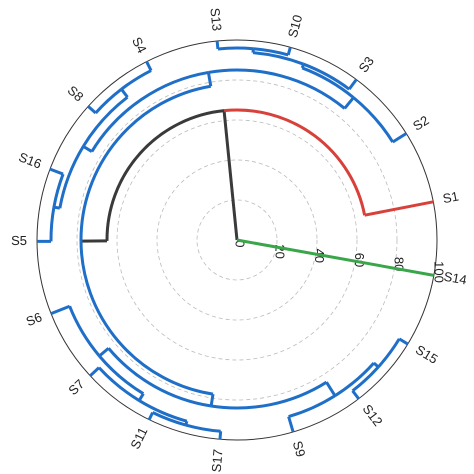  What do you see at coordinates (138, 438) in the screenshot?
I see `leaf-label: S11` at bounding box center [138, 438].